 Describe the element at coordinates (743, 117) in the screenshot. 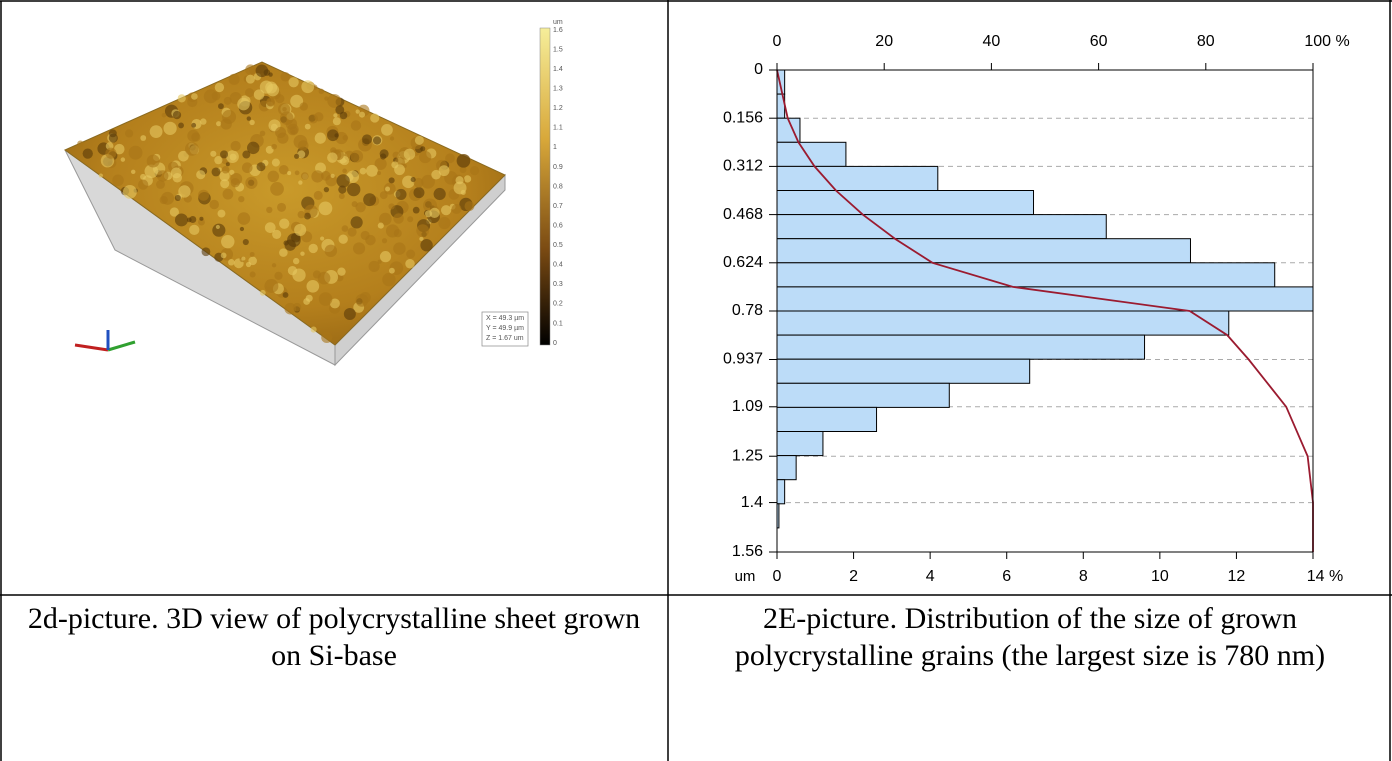

I see `y-tick-label: 0.156` at that location.